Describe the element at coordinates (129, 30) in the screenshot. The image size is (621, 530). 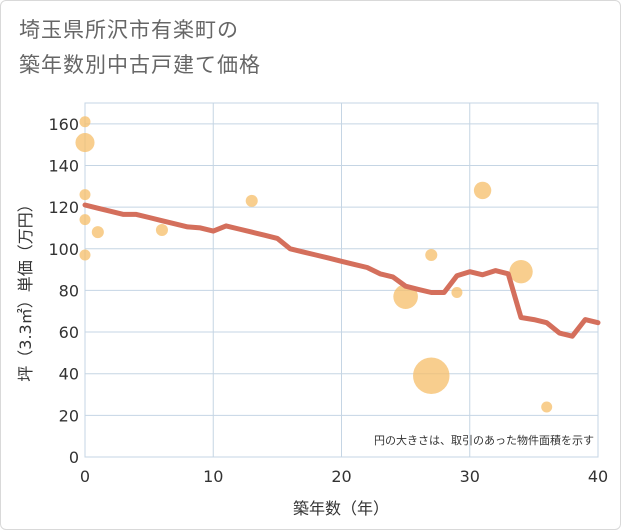
I see `chart-title-line-1: 埼玉県所沢市有楽町の` at that location.